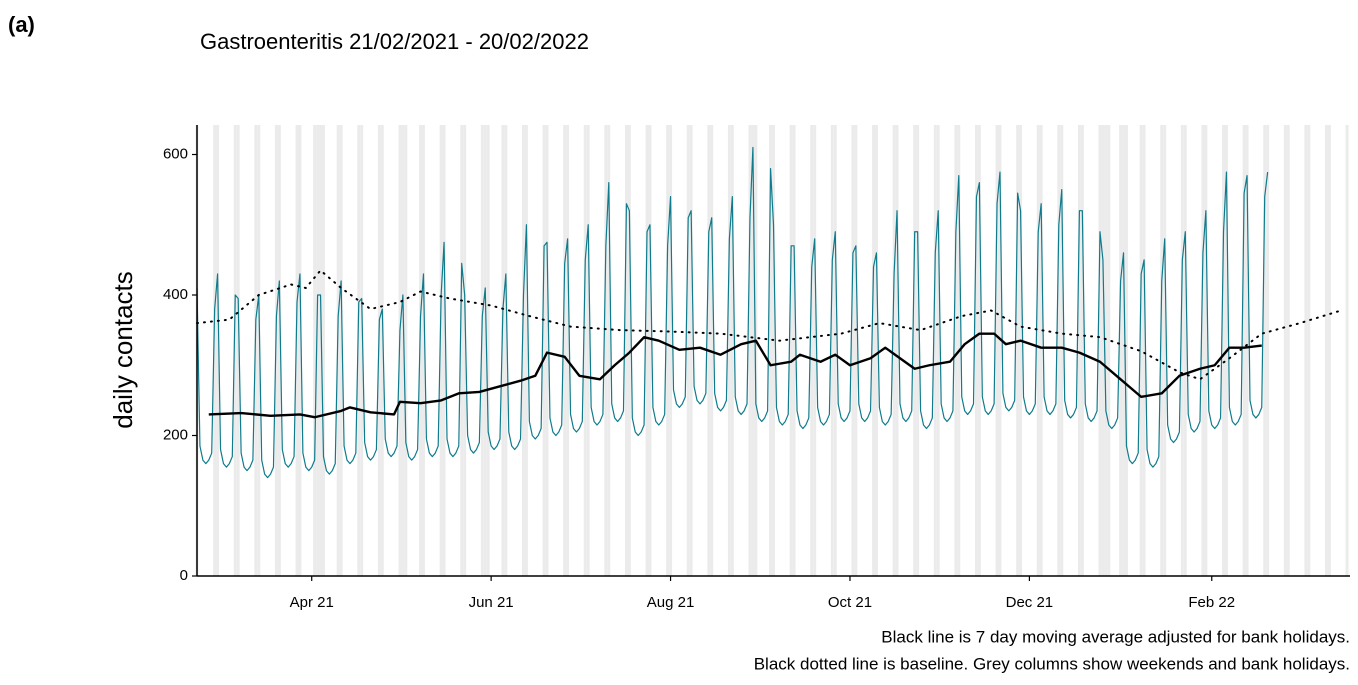 This screenshot has width=1358, height=685. I want to click on series-line, so click(735, 375).